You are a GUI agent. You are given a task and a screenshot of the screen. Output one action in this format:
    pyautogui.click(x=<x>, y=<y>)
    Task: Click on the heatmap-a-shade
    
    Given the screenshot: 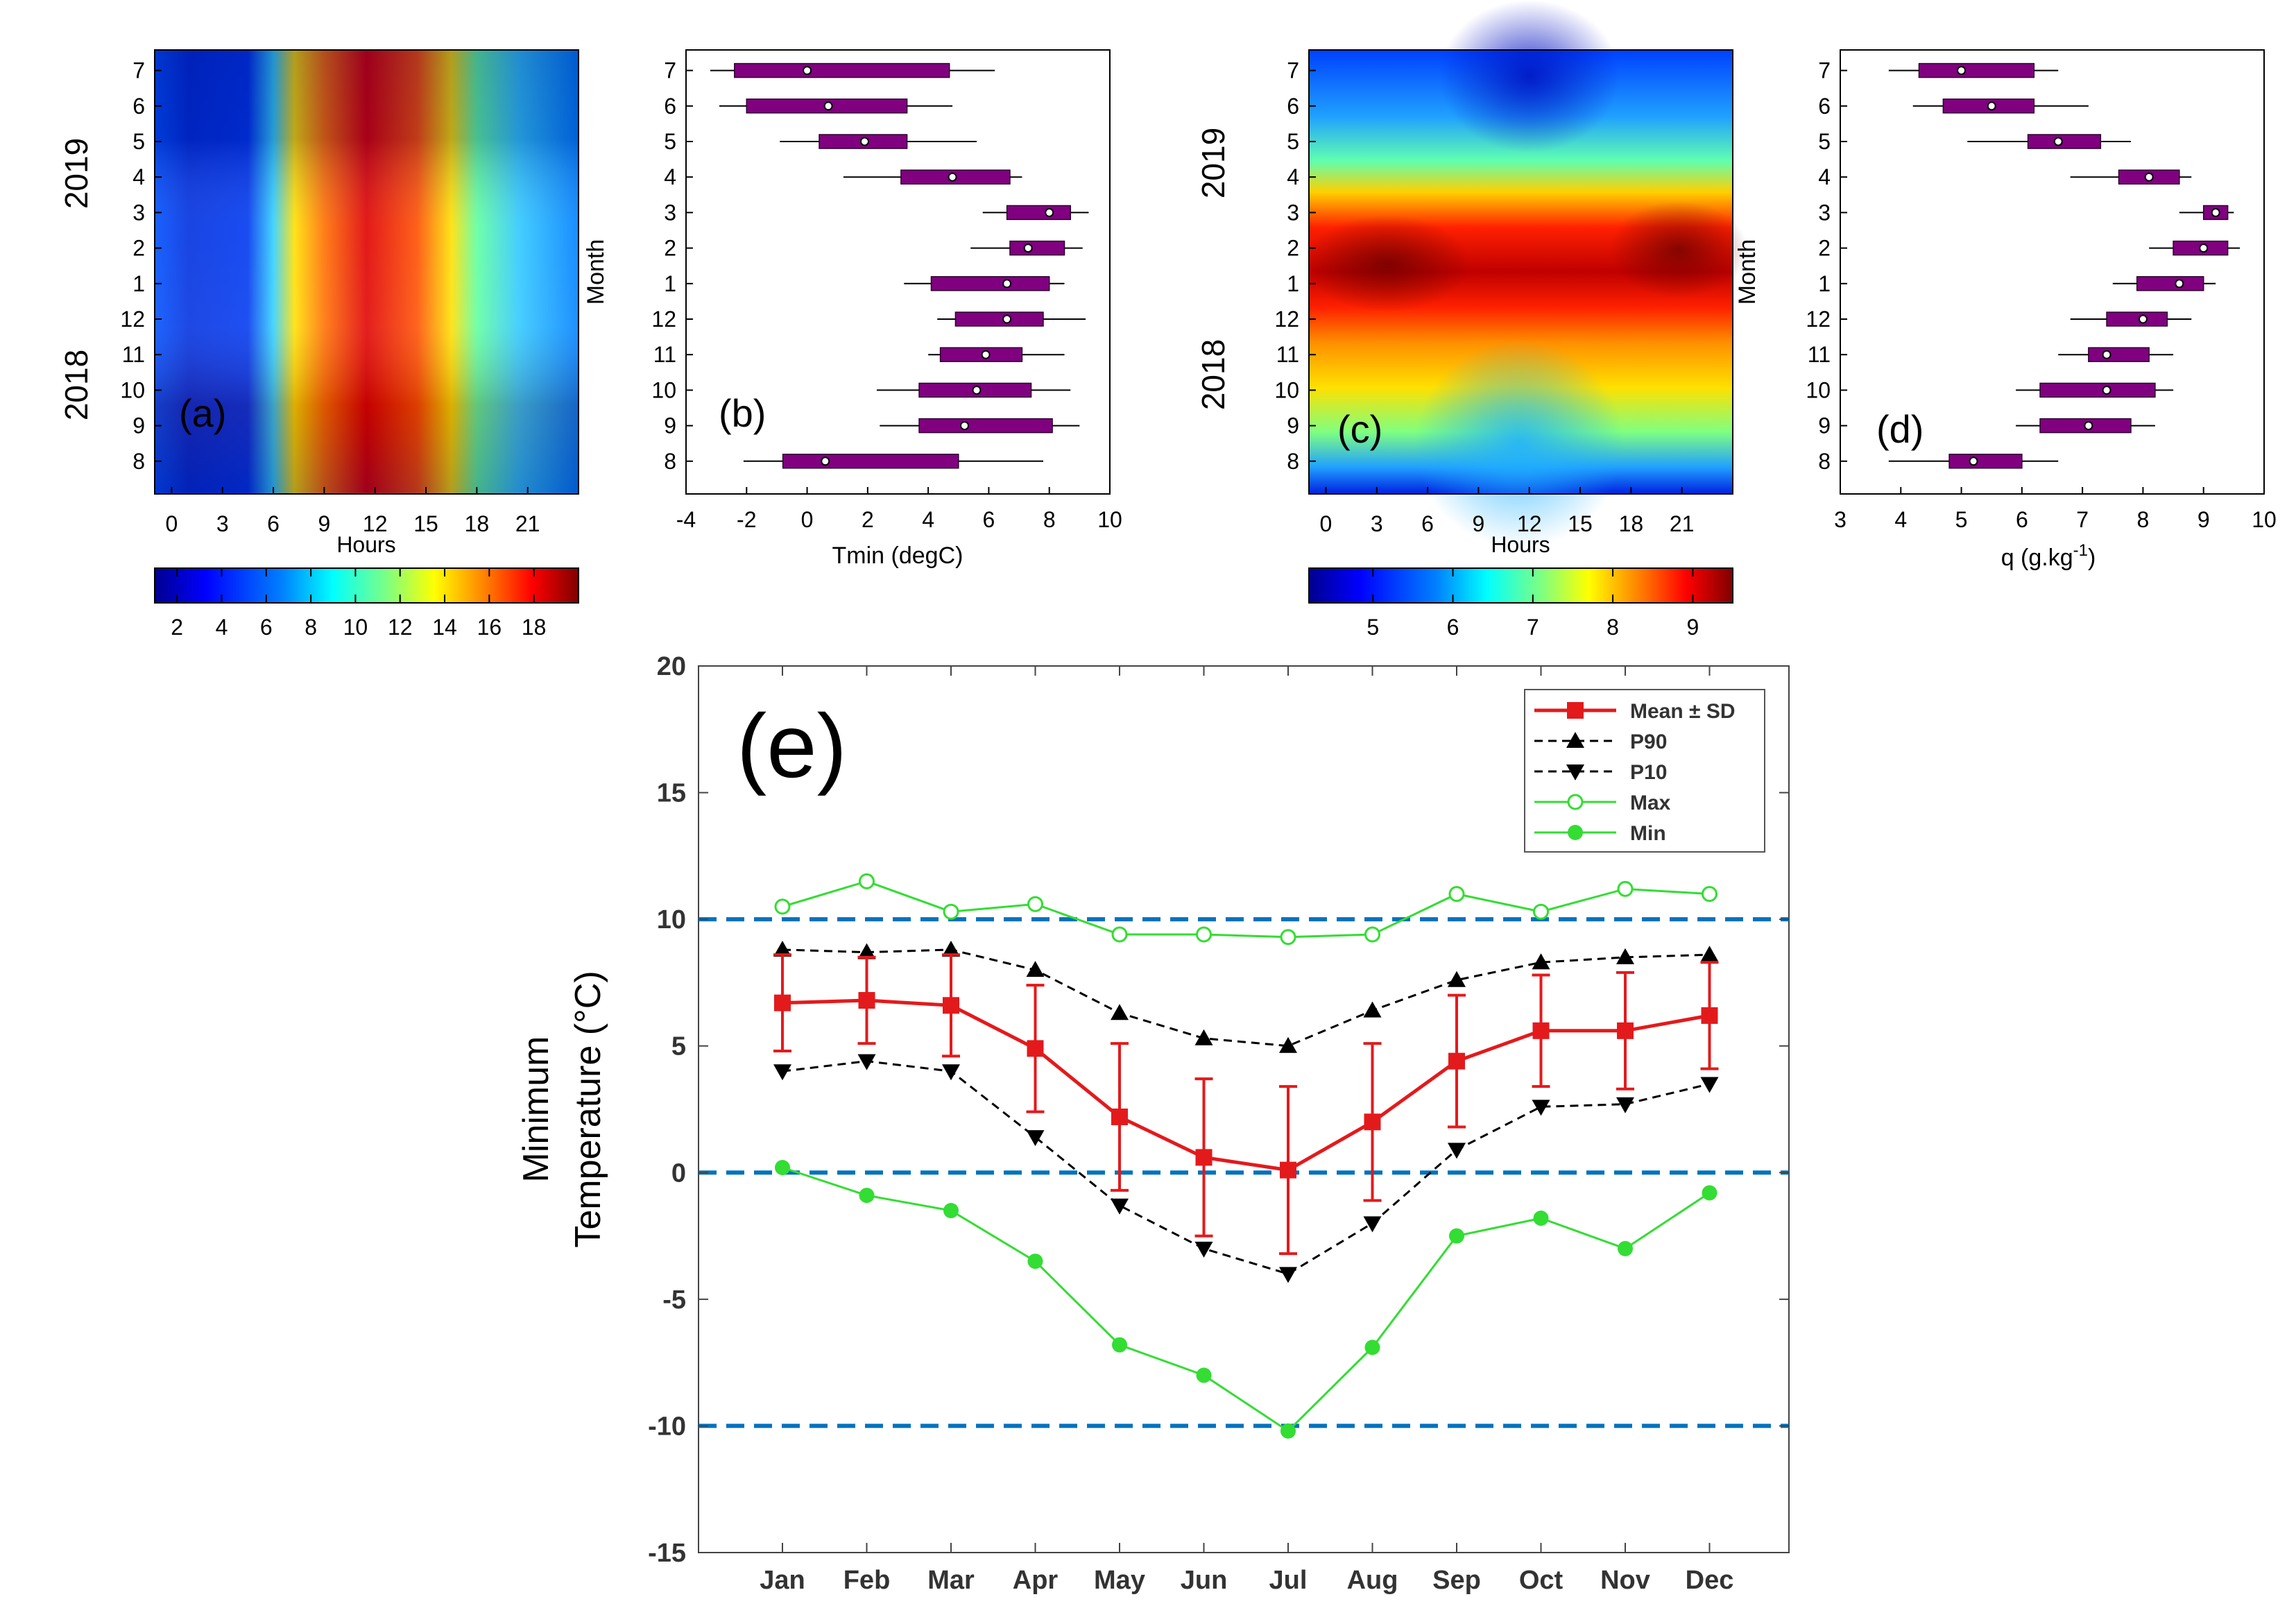 What is the action you would take?
    pyautogui.click(x=367, y=272)
    